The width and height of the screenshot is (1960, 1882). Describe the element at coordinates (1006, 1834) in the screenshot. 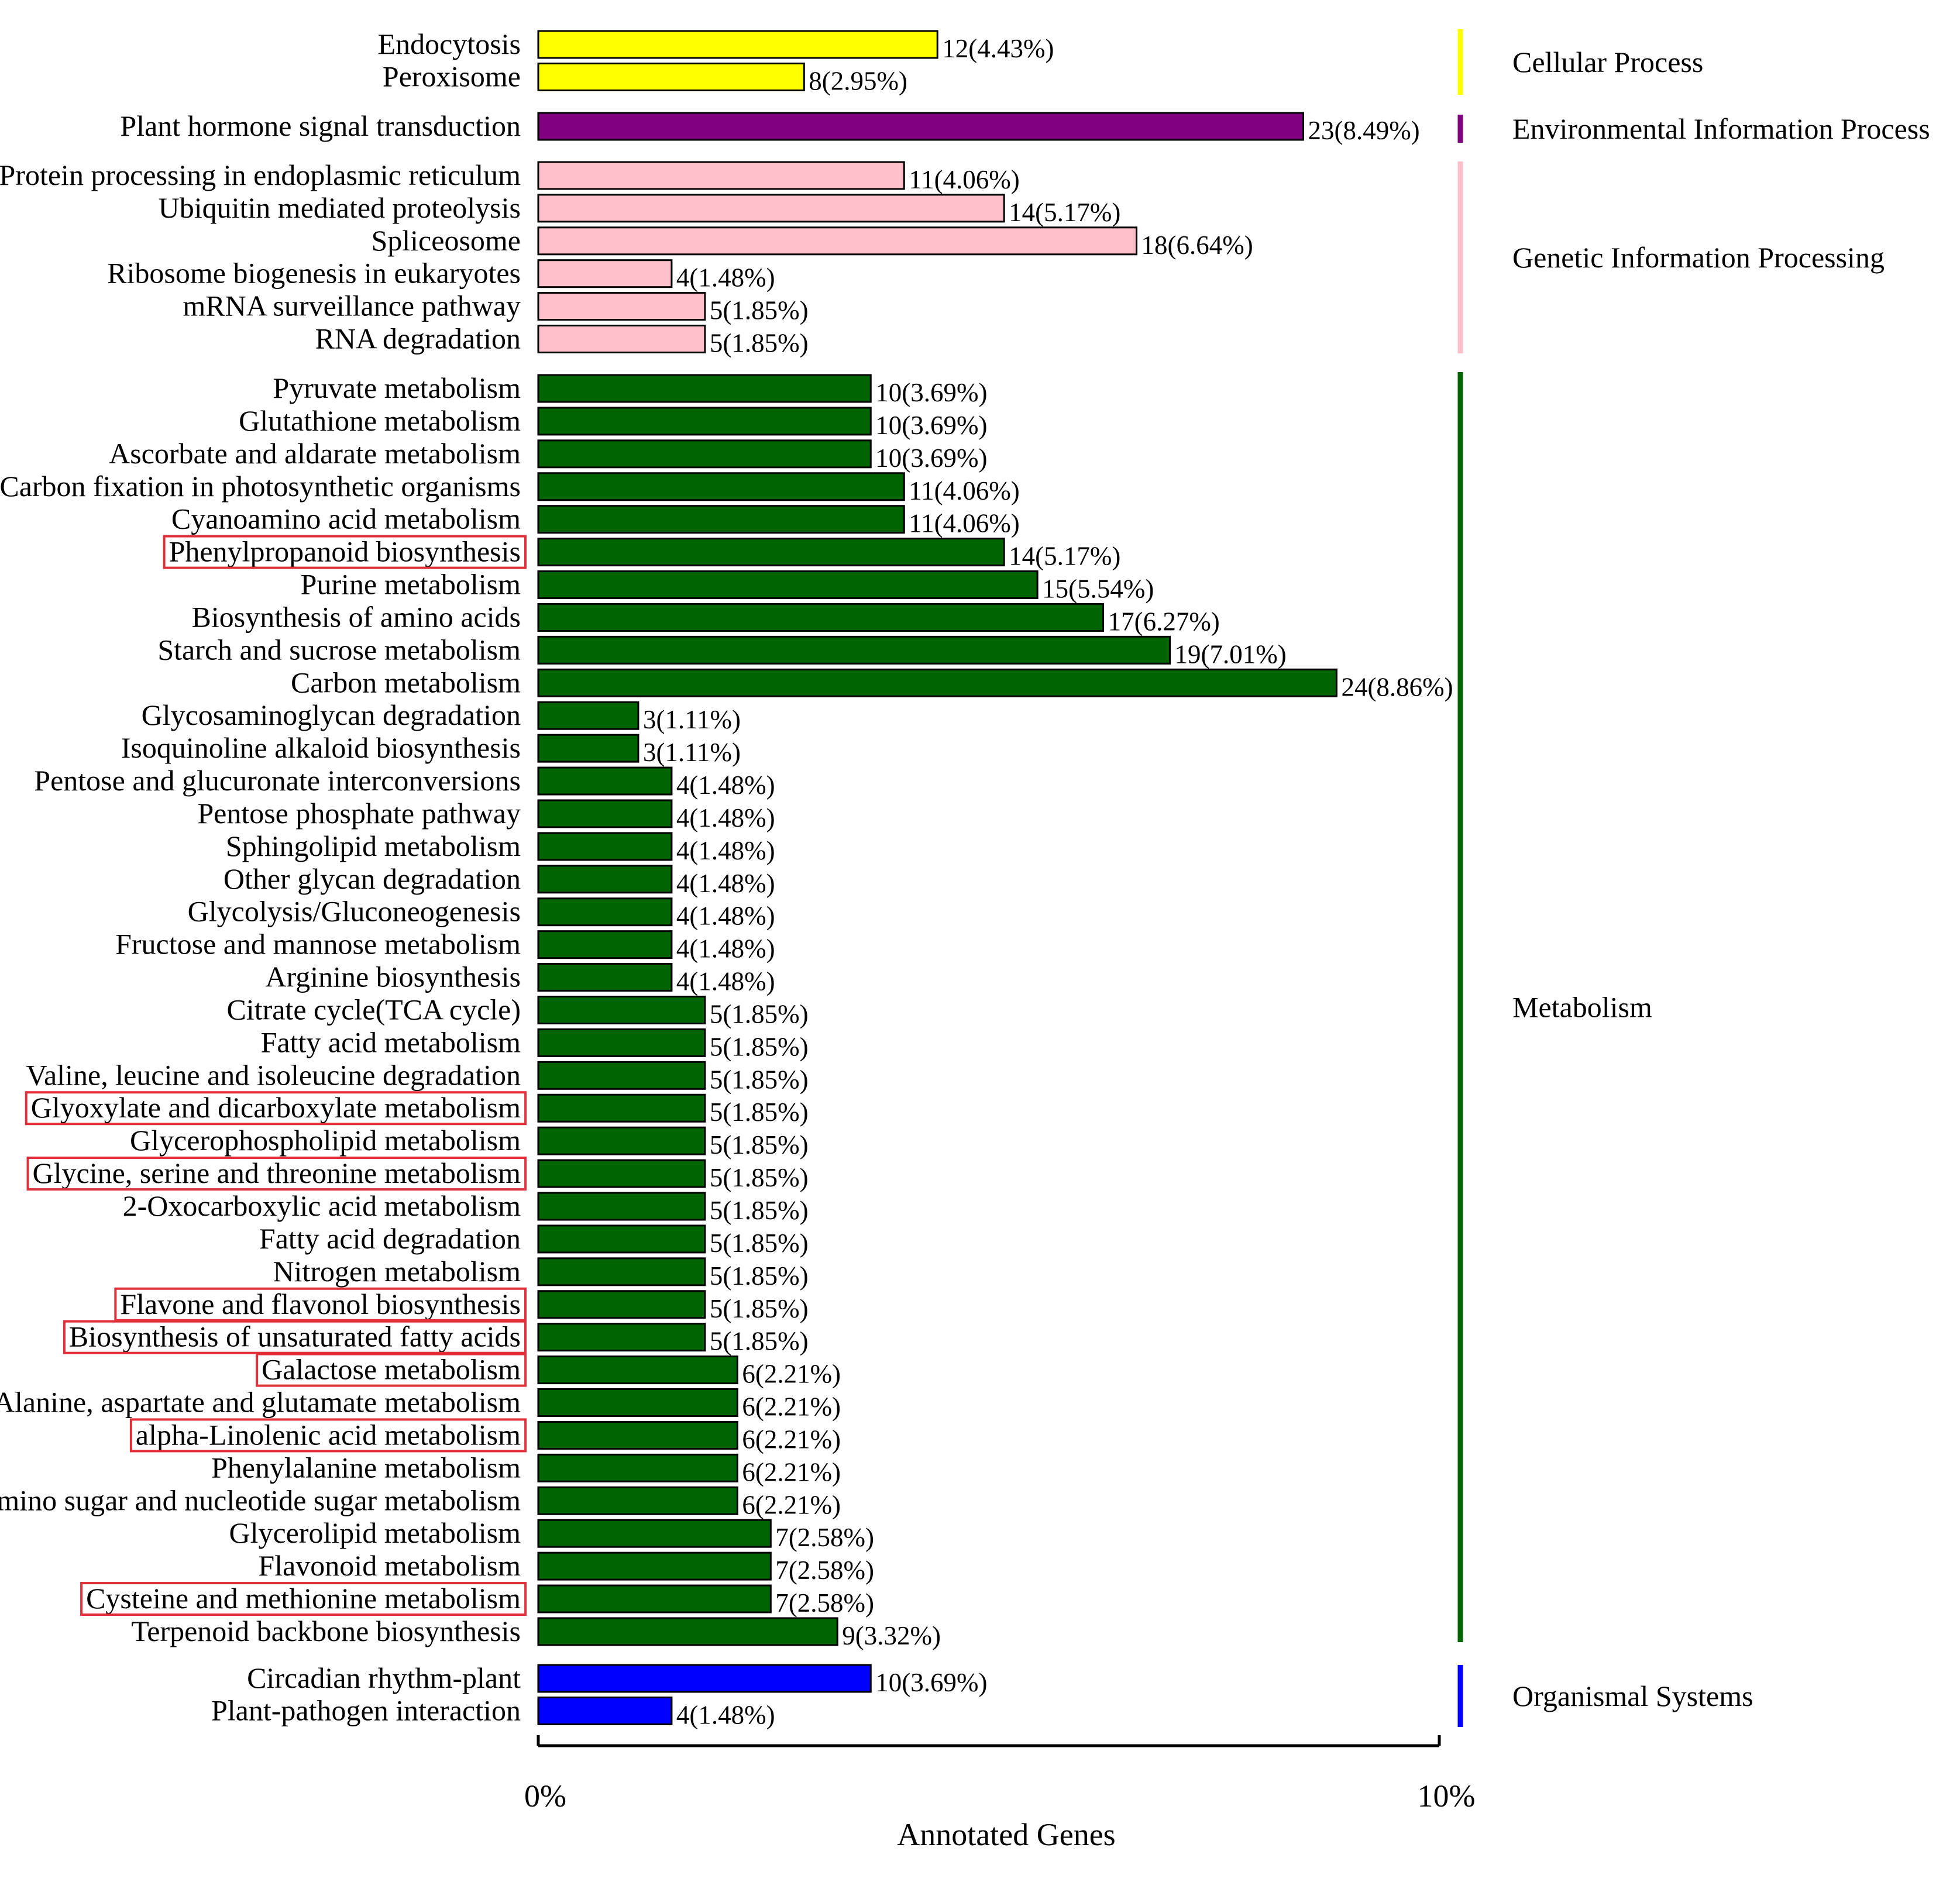

I see `x-axis-title: Annotated Genes` at that location.